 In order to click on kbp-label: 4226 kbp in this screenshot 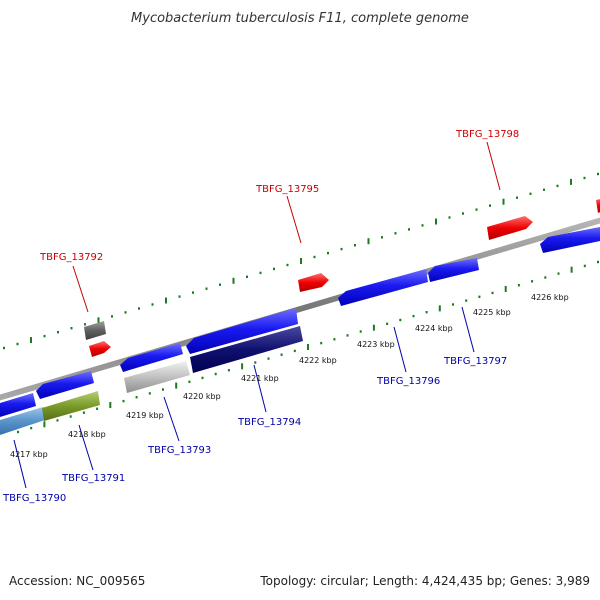, I will do `click(550, 297)`.